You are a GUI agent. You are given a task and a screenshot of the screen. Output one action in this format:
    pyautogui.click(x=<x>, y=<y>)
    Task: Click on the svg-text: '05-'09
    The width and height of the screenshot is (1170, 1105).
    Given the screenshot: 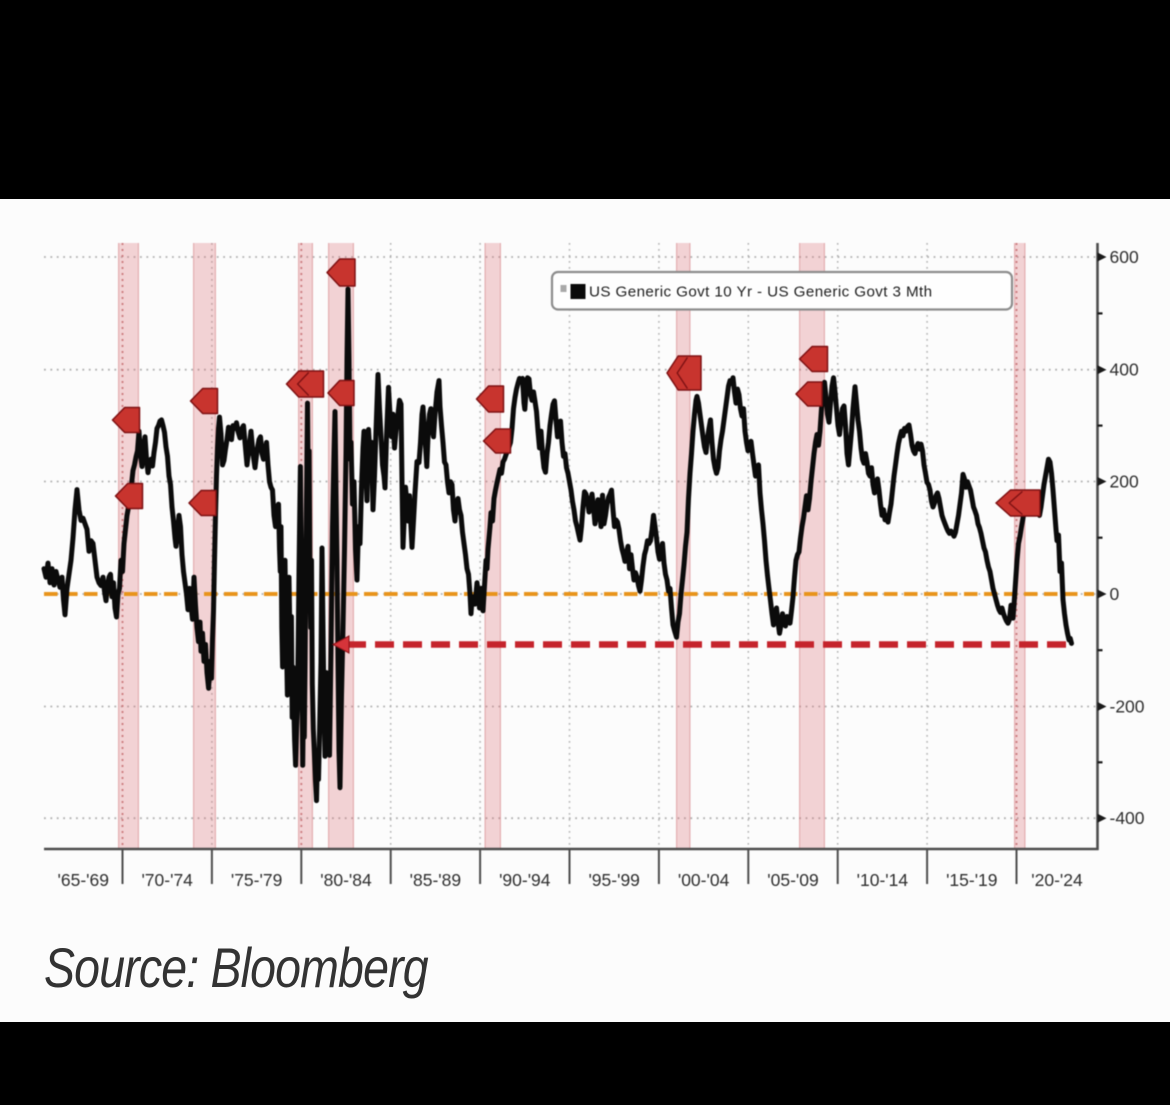 What is the action you would take?
    pyautogui.click(x=792, y=880)
    